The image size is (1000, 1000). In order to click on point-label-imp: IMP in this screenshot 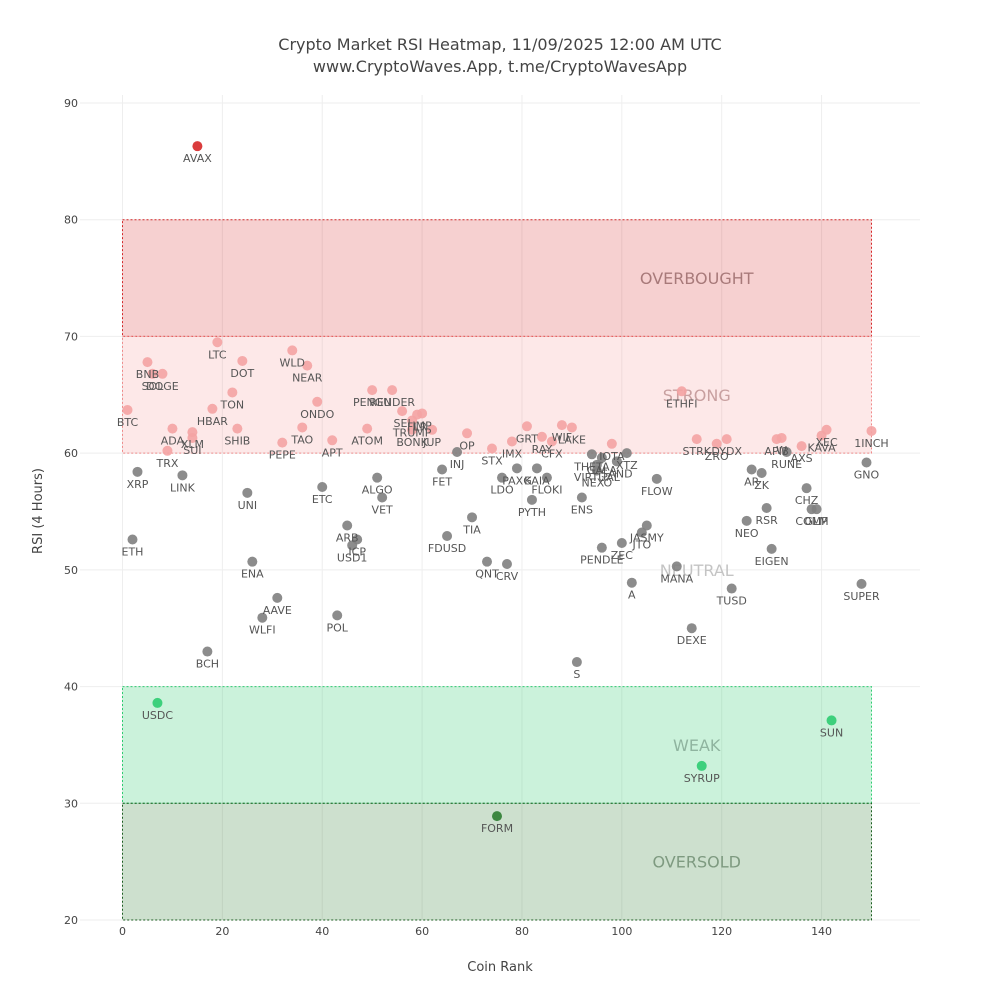, I will do `click(422, 425)`.